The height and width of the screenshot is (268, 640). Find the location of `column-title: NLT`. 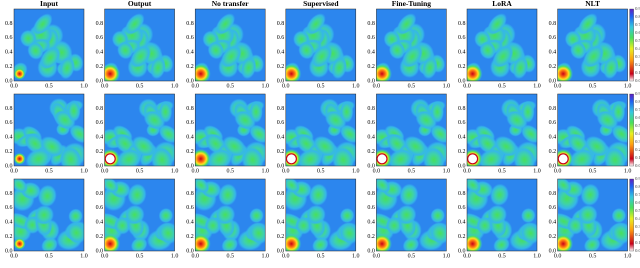

column-title: NLT is located at coordinates (592, 4).